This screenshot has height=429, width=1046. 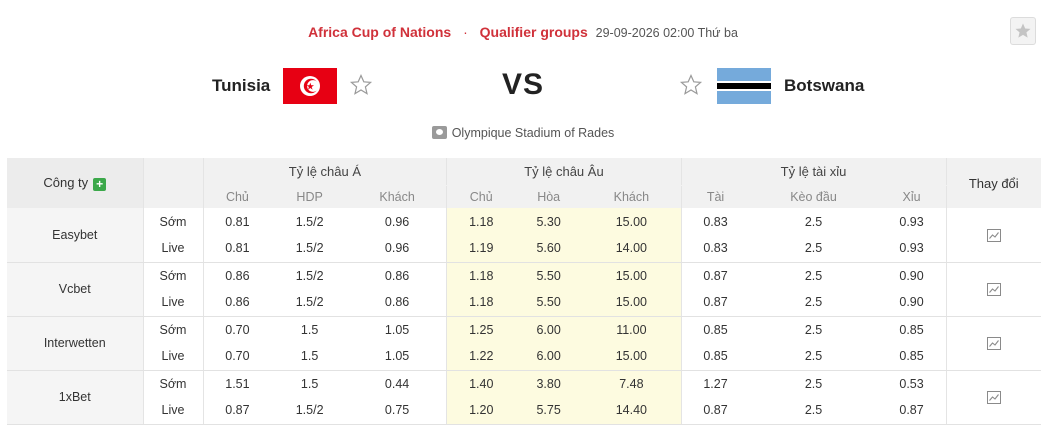 What do you see at coordinates (481, 196) in the screenshot?
I see `euro-home-header: Chủ` at bounding box center [481, 196].